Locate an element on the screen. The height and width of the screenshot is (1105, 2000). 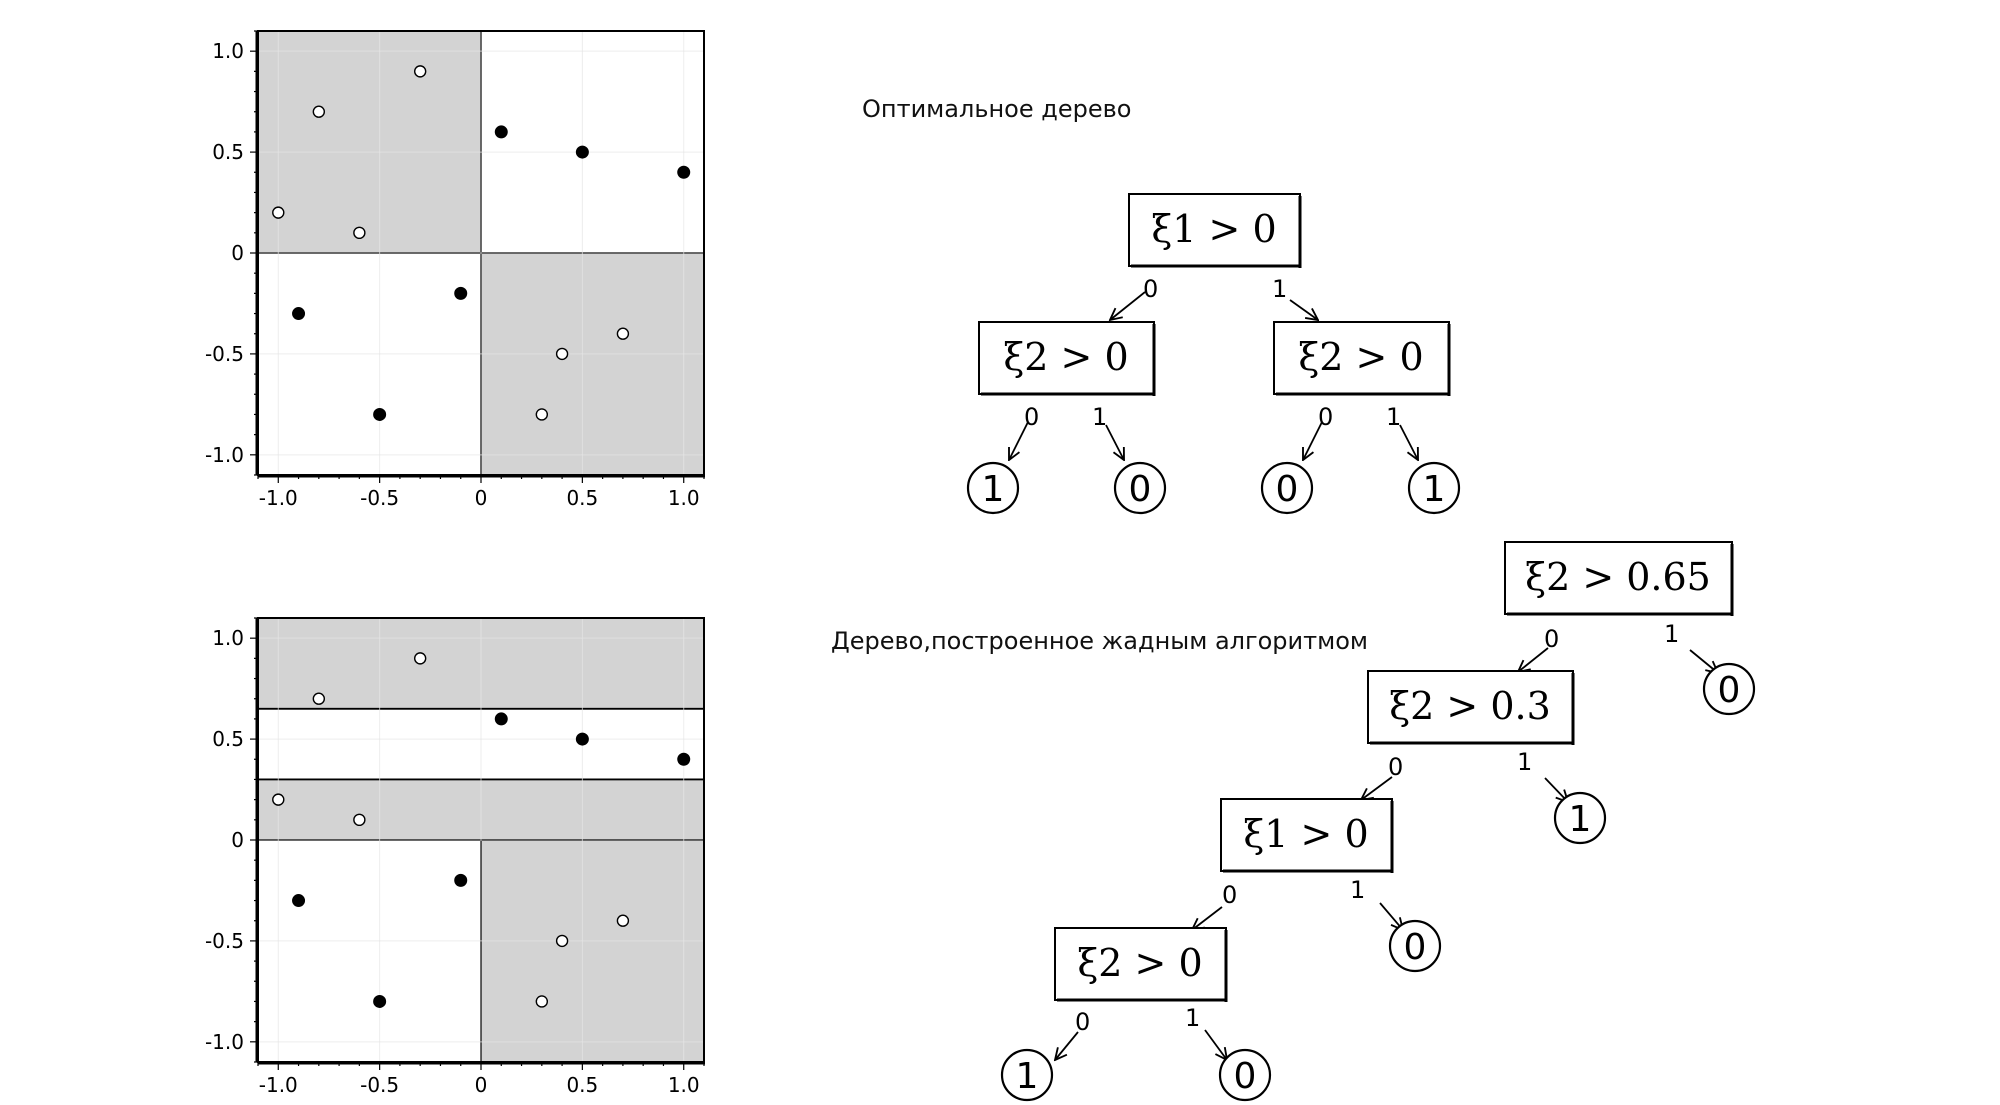
tree-node-3: ξ1 > 0 is located at coordinates (1307, 835).